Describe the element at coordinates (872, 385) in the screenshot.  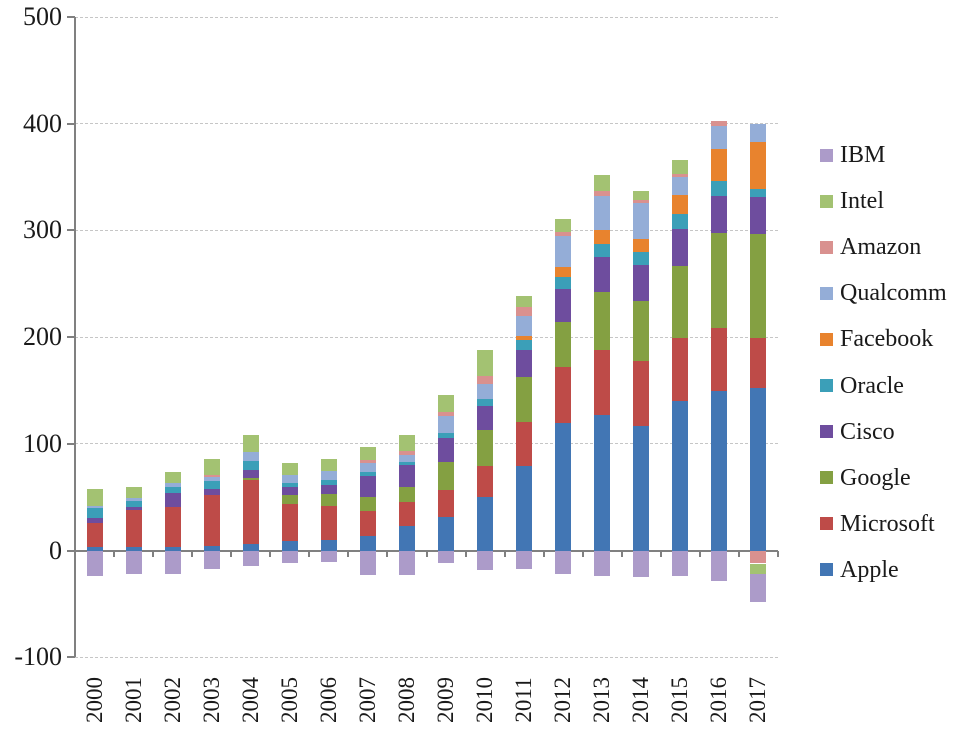
I see `legend-label-oracle: Oracle` at that location.